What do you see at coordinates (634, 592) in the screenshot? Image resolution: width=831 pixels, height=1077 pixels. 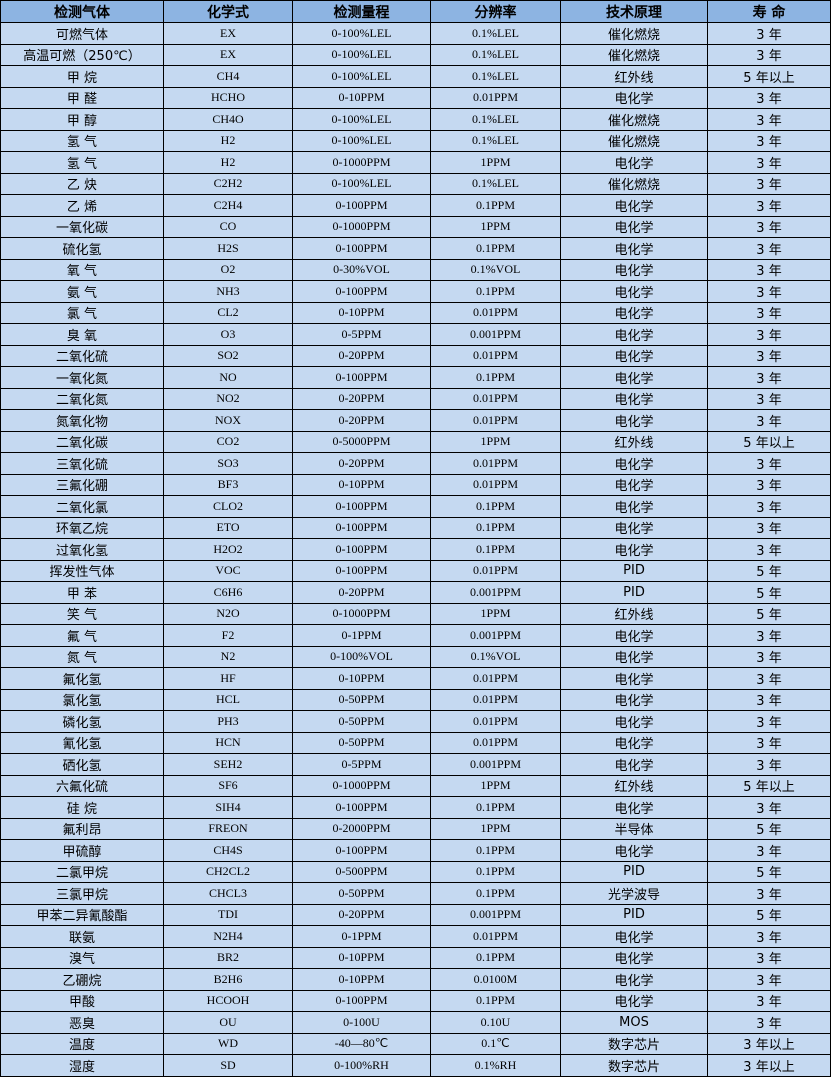 I see `cell-principle: PID` at bounding box center [634, 592].